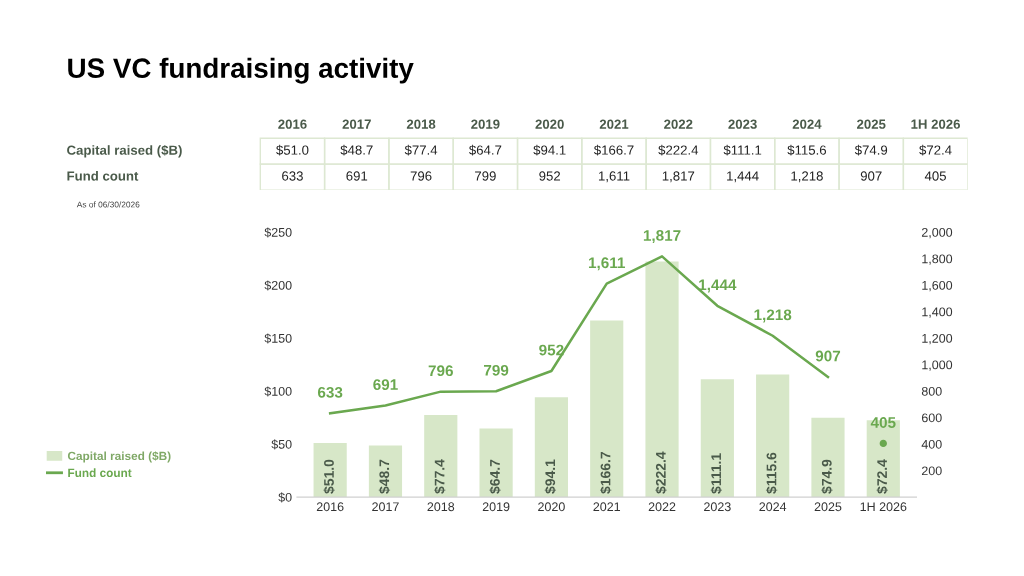 The image size is (1024, 576). What do you see at coordinates (937, 233) in the screenshot?
I see `y2-tick-label: 2,000` at bounding box center [937, 233].